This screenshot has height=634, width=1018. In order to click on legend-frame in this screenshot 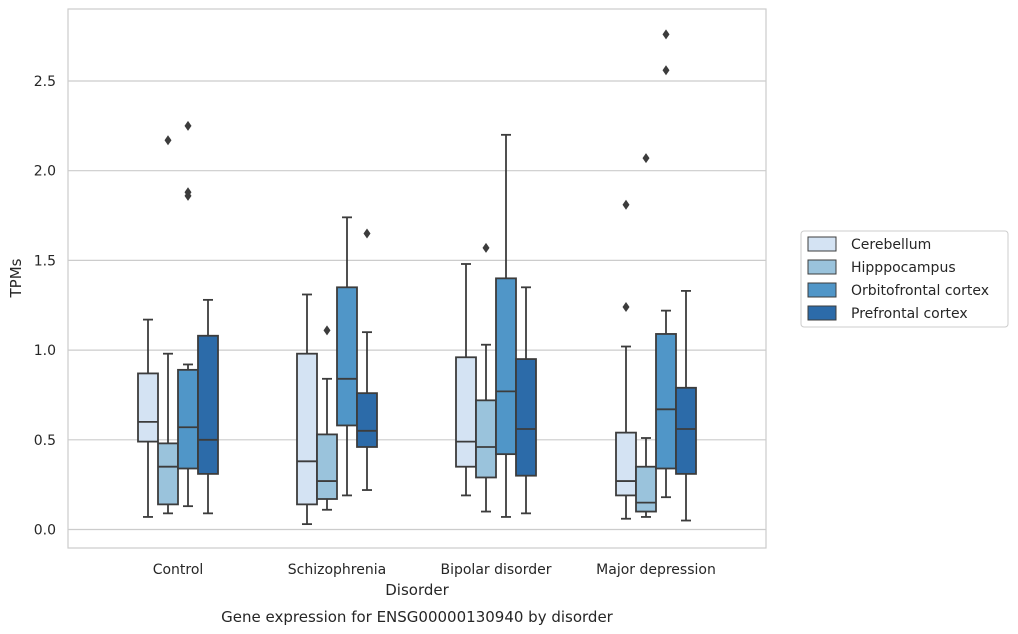, I will do `click(904, 279)`.